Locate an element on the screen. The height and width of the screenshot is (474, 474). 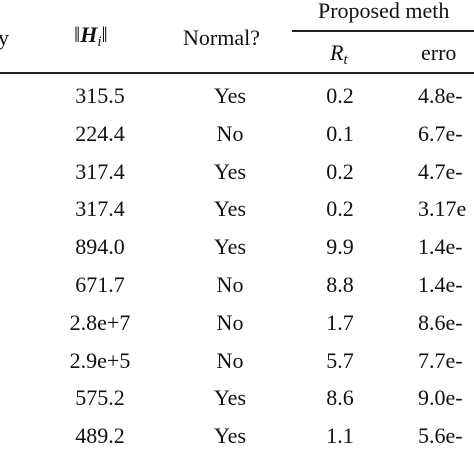
table-cell: 6.7e- is located at coordinates (440, 133).